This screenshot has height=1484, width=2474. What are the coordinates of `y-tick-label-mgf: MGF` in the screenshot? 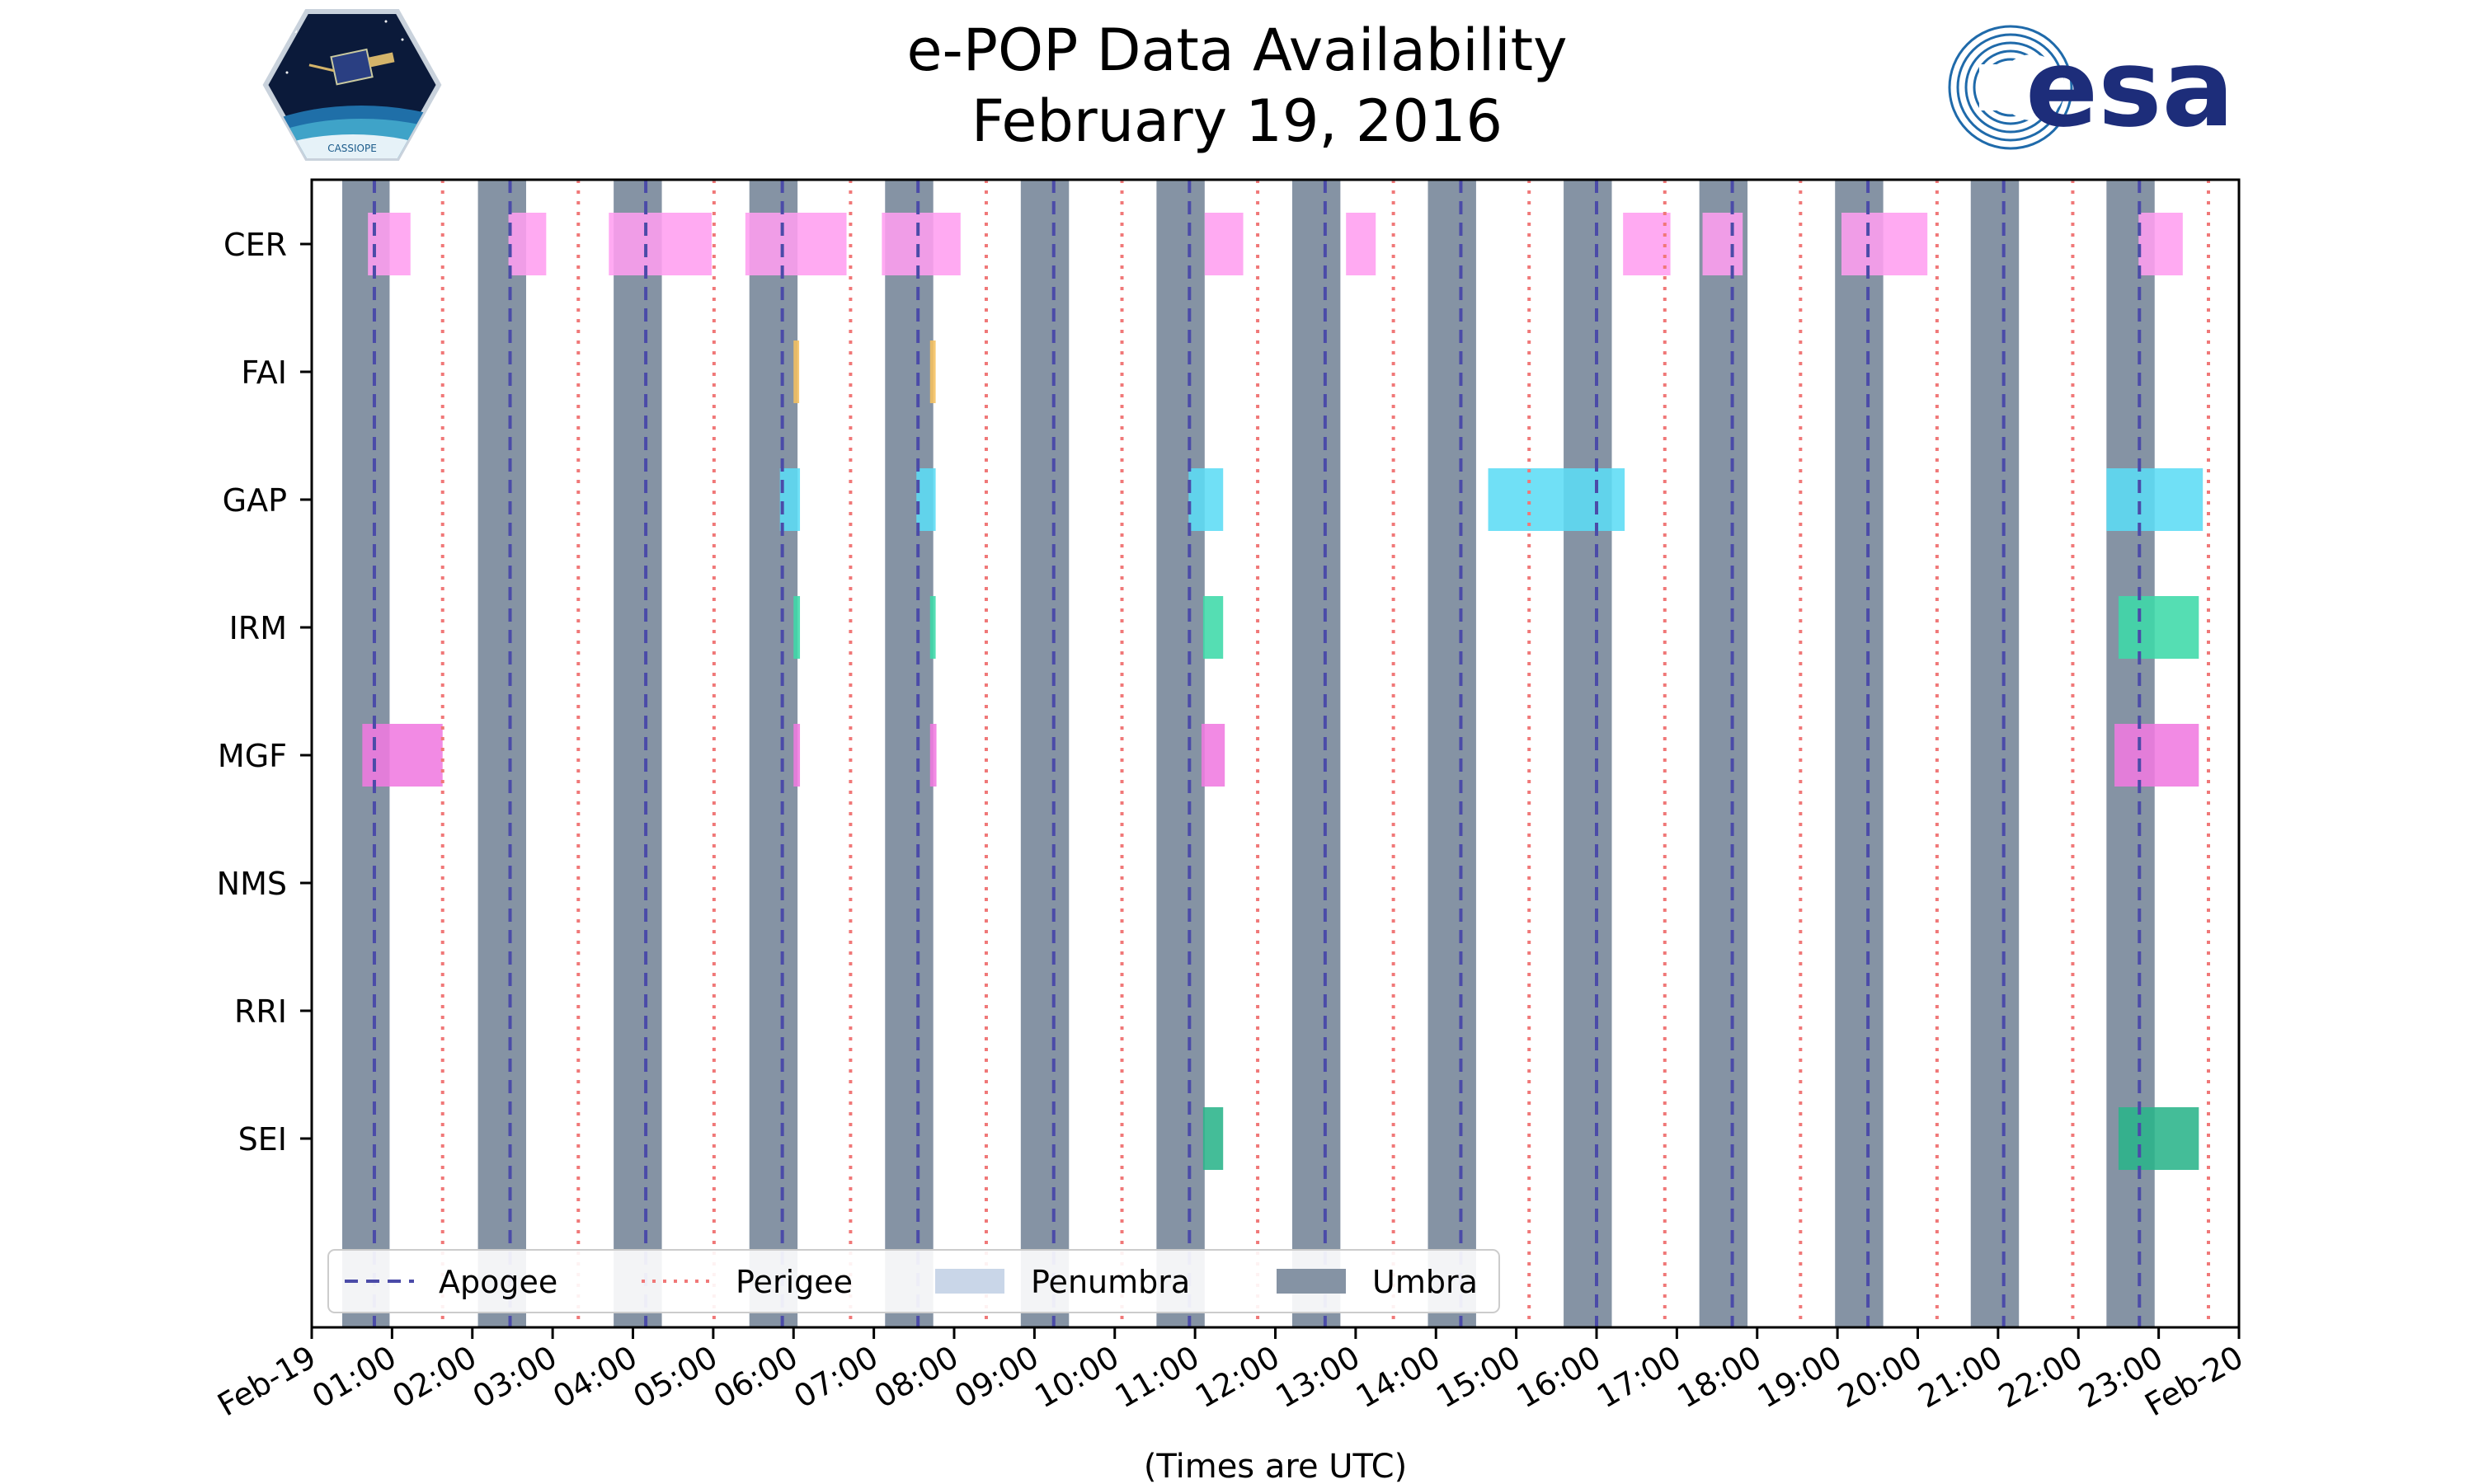 It's located at (252, 756).